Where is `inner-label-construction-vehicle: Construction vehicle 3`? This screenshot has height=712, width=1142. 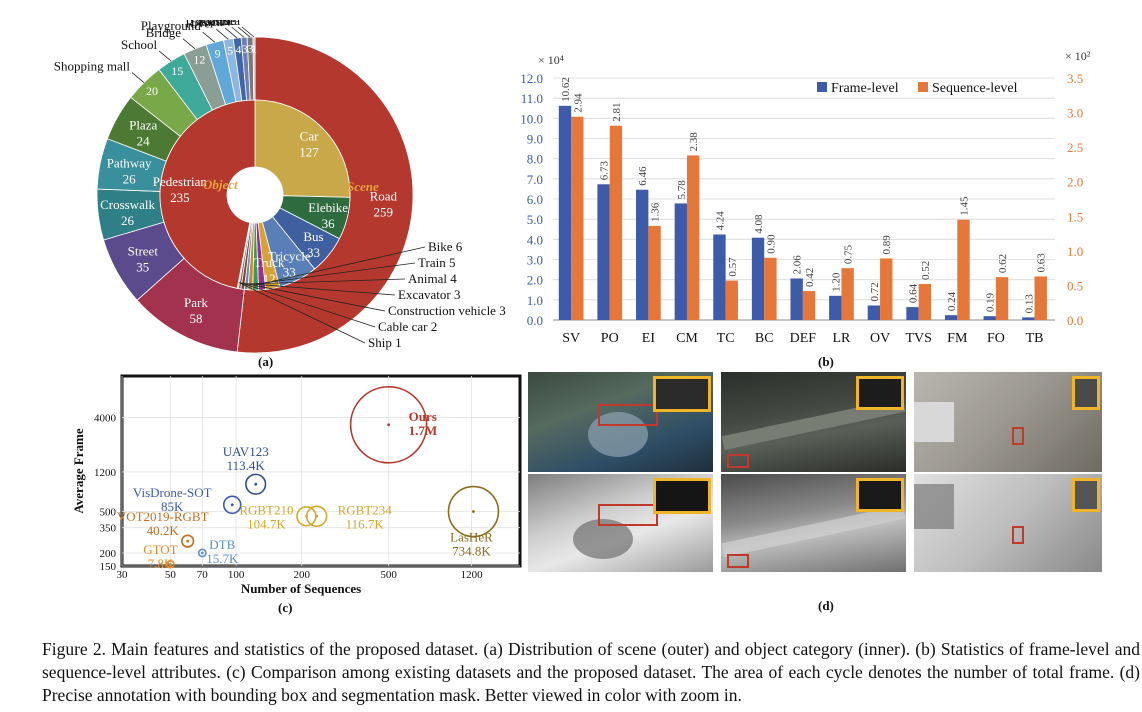
inner-label-construction-vehicle: Construction vehicle 3 is located at coordinates (447, 310).